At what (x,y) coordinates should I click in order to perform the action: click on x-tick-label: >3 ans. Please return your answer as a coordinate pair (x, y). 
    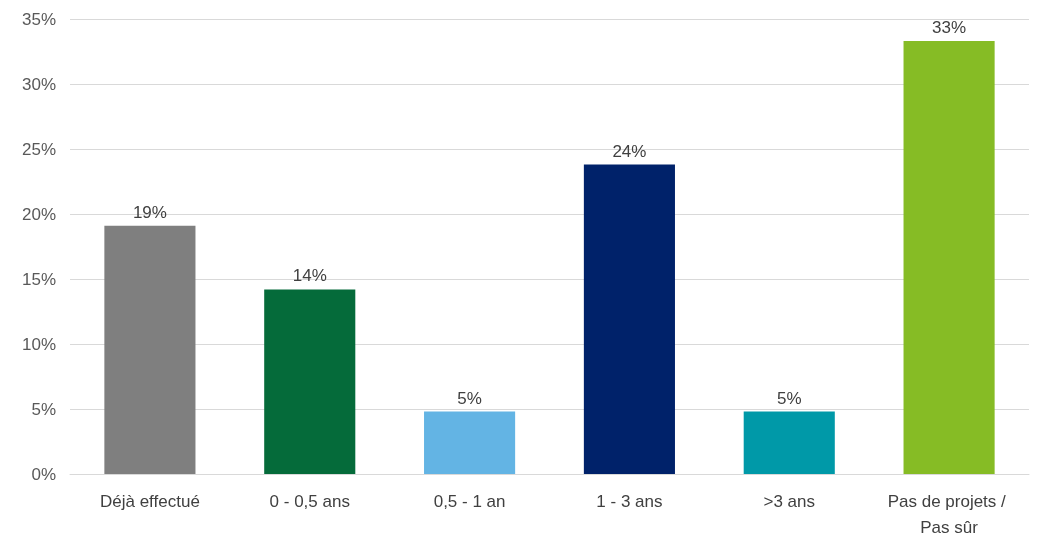
    Looking at the image, I should click on (789, 501).